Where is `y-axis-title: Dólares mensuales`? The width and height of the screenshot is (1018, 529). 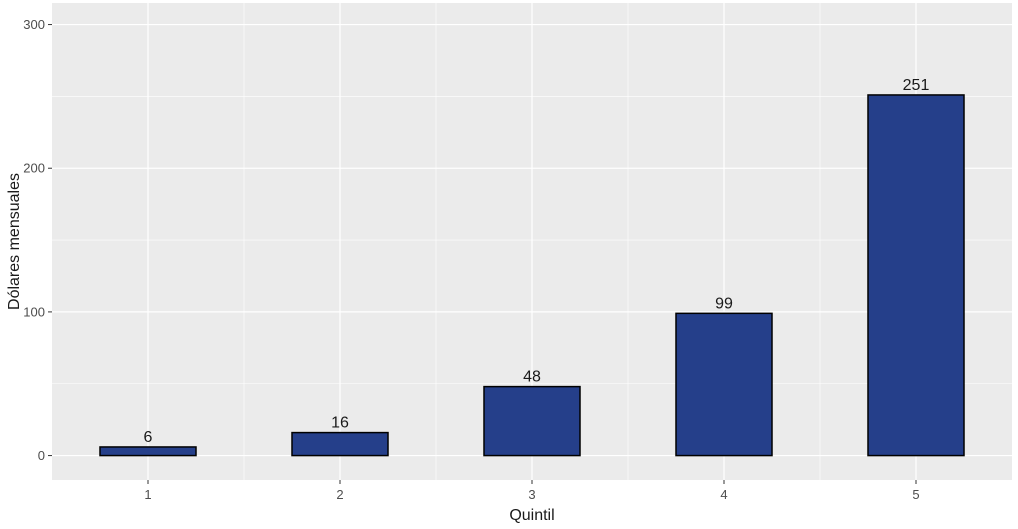
y-axis-title: Dólares mensuales is located at coordinates (14, 241).